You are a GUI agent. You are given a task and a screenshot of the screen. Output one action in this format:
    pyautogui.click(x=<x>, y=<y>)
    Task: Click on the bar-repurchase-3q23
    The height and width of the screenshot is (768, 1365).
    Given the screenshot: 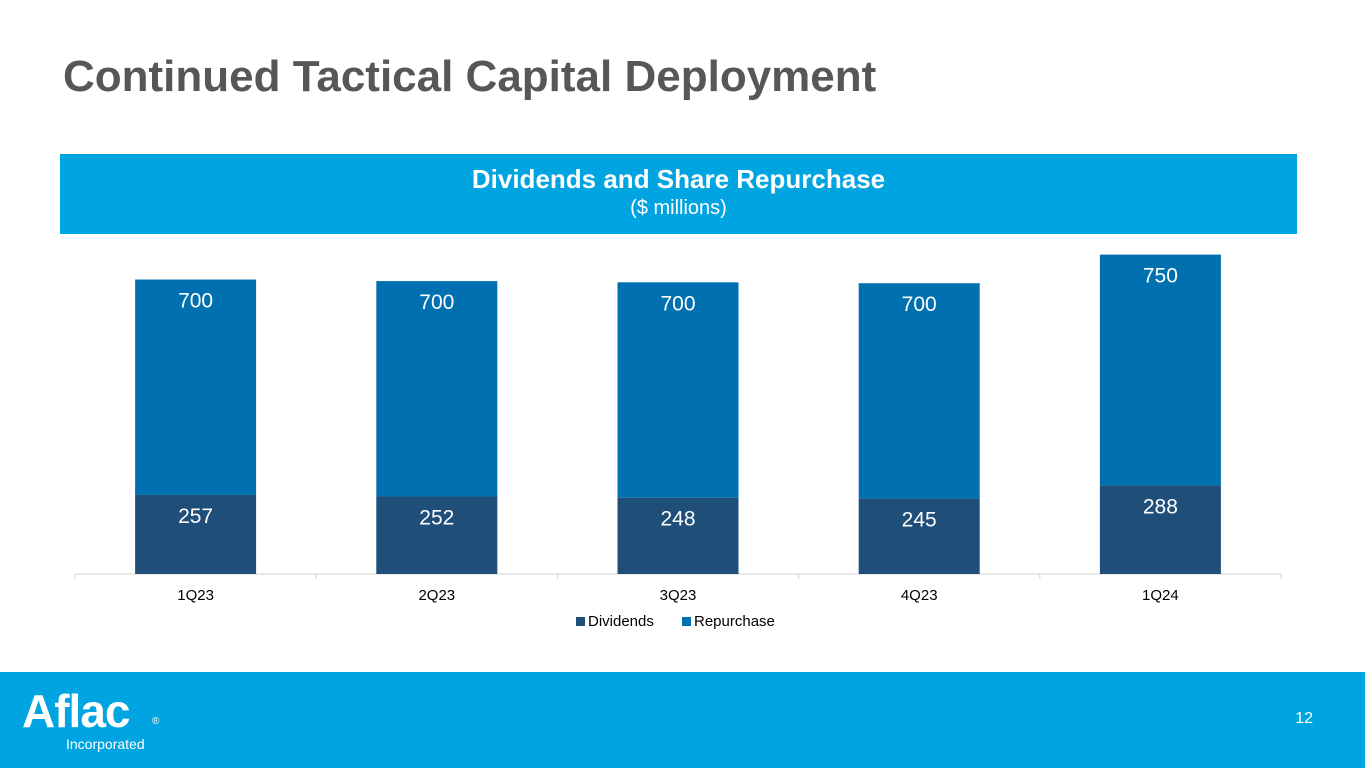 What is the action you would take?
    pyautogui.click(x=678, y=390)
    